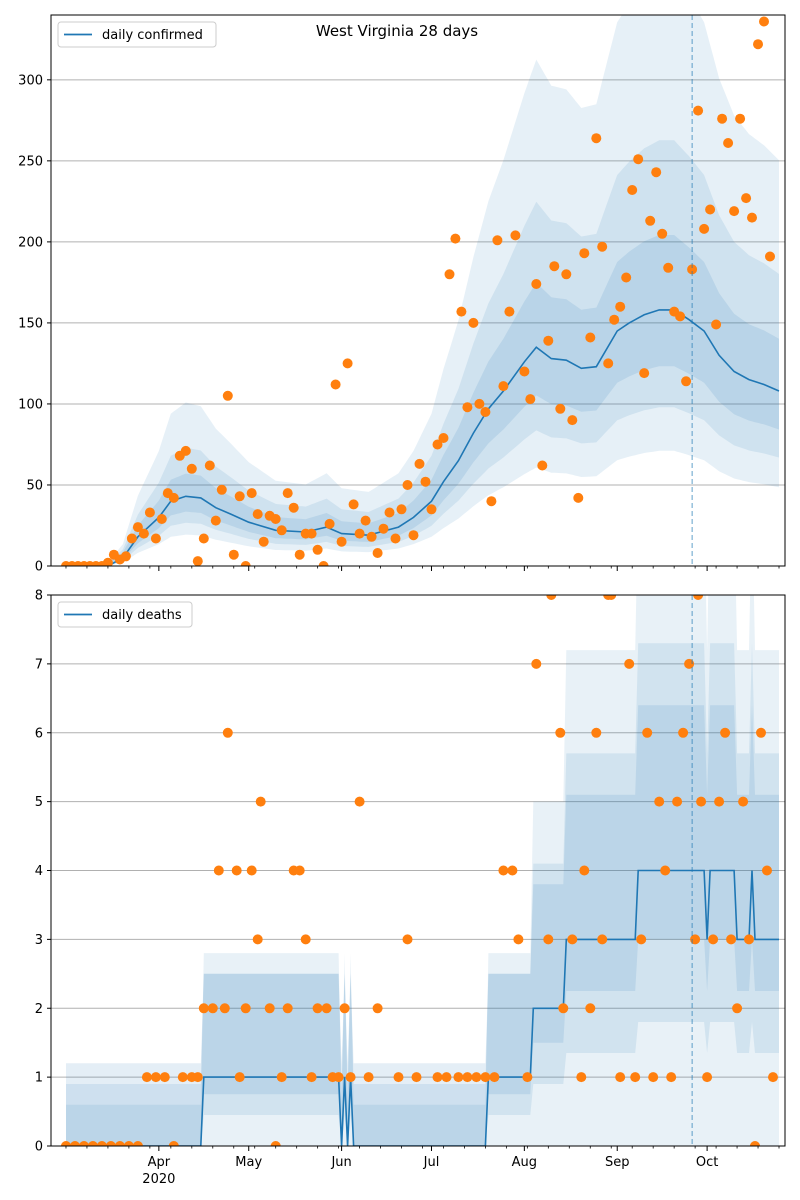  Describe the element at coordinates (39, 596) in the screenshot. I see `y-tick-label: 8` at that location.